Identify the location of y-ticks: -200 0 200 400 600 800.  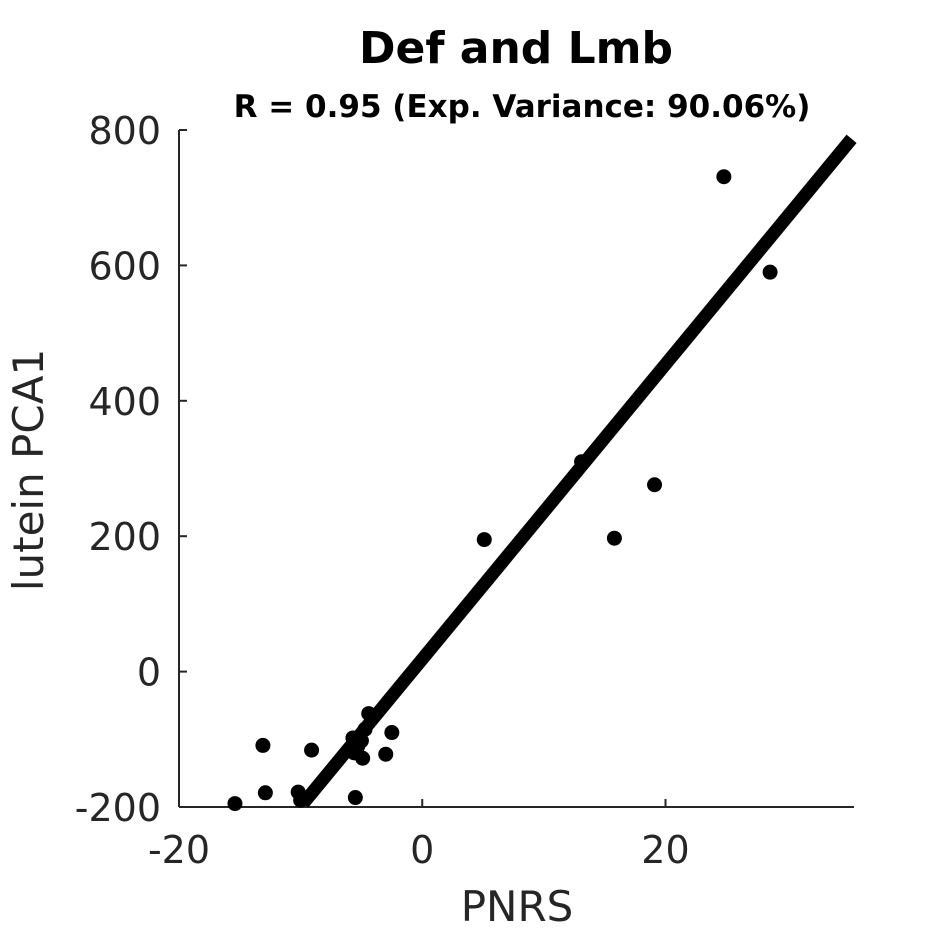
(131, 469).